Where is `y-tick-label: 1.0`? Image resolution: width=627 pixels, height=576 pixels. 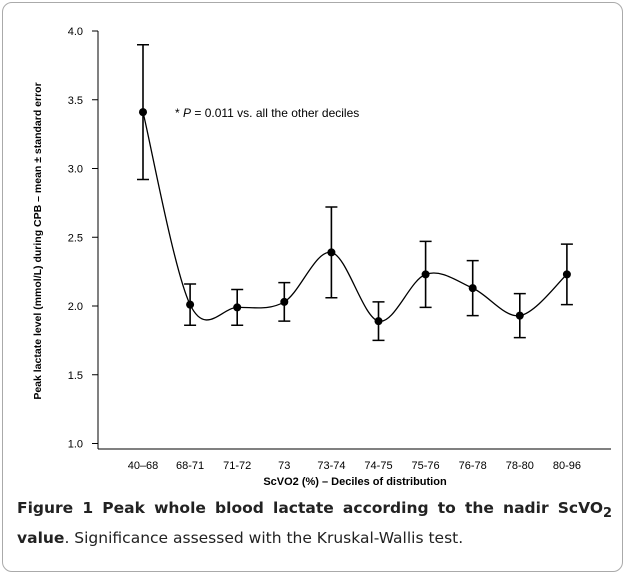
y-tick-label: 1.0 is located at coordinates (75, 445).